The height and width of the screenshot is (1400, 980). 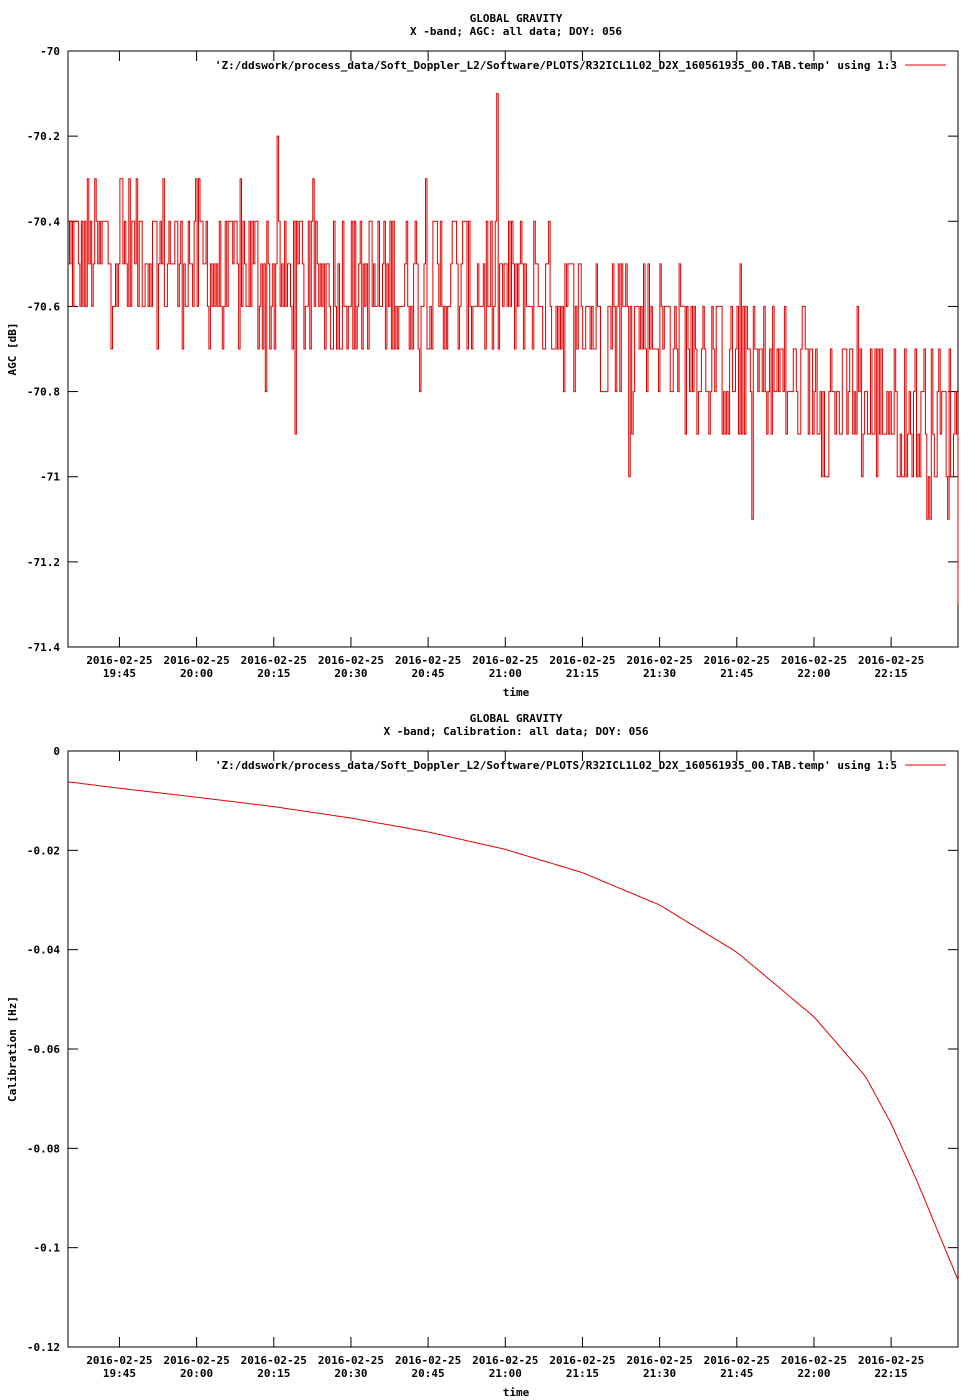 What do you see at coordinates (50, 51) in the screenshot?
I see `y-tick-label: -70` at bounding box center [50, 51].